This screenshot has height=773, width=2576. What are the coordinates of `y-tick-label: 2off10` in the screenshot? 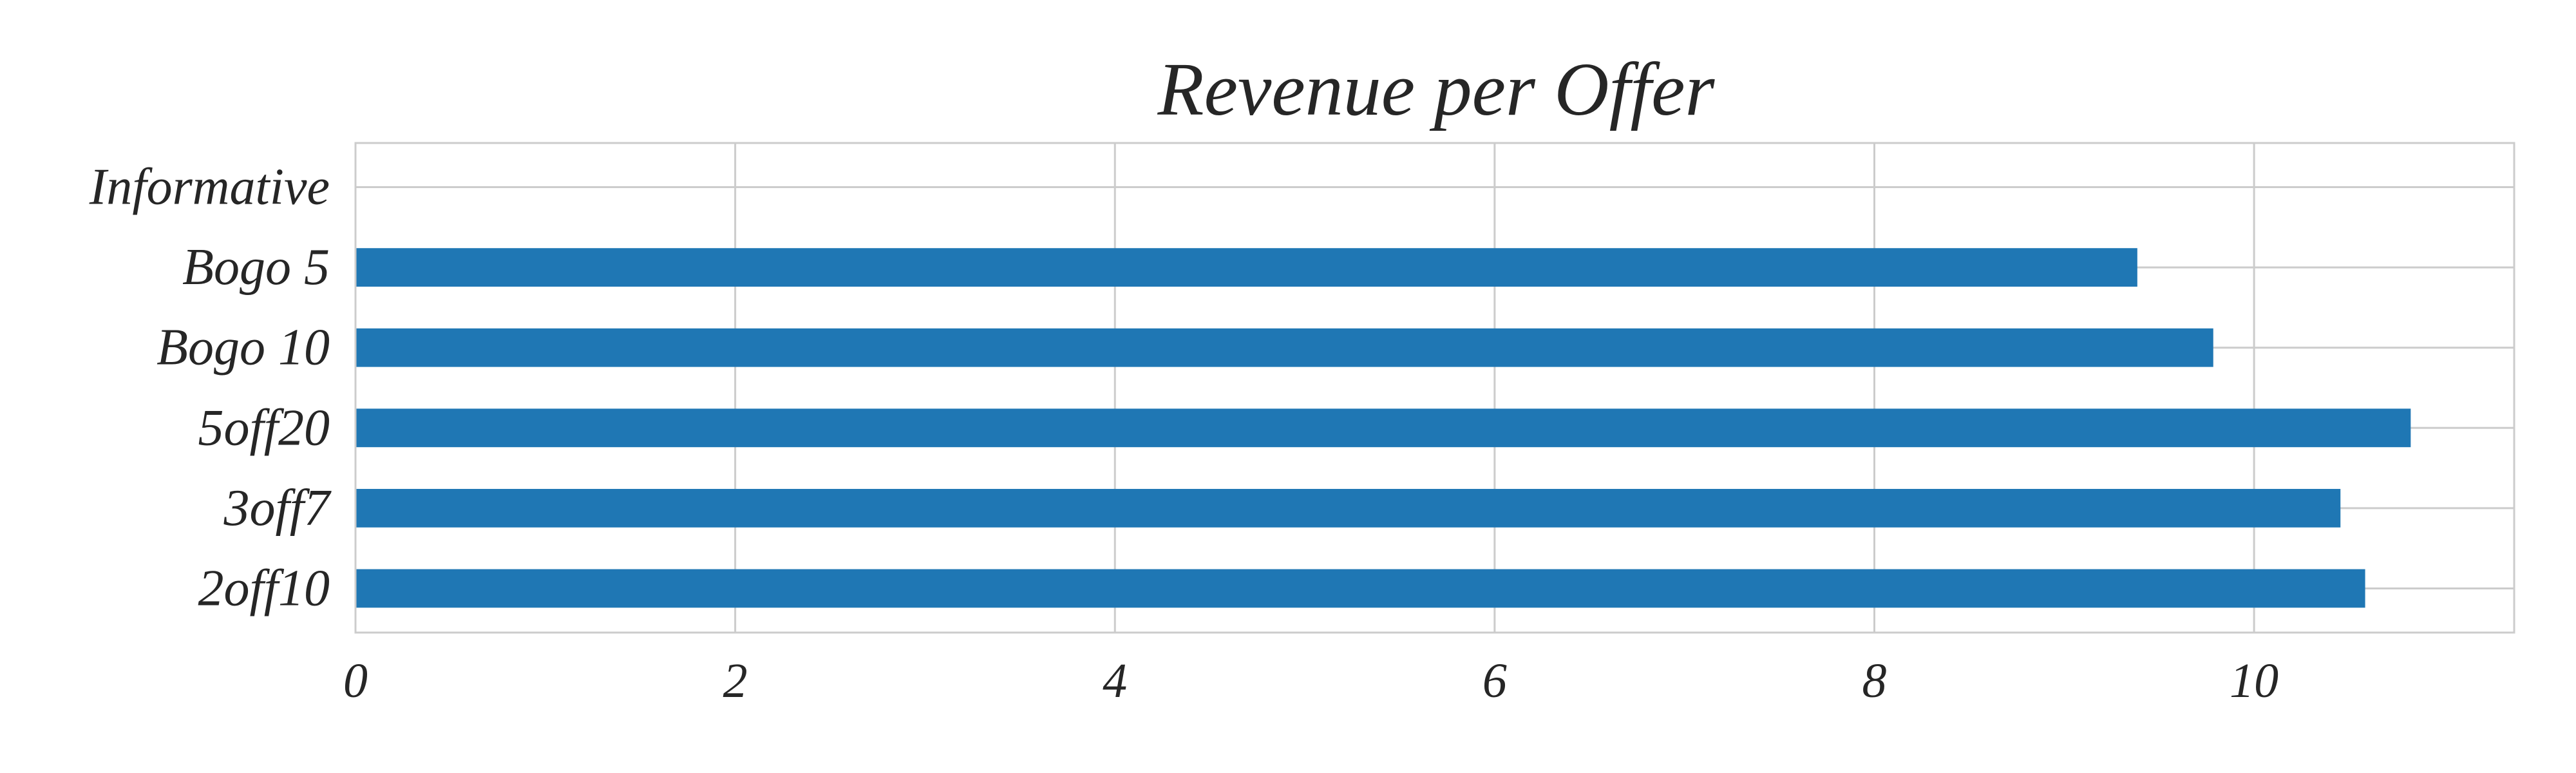 It's located at (264, 588).